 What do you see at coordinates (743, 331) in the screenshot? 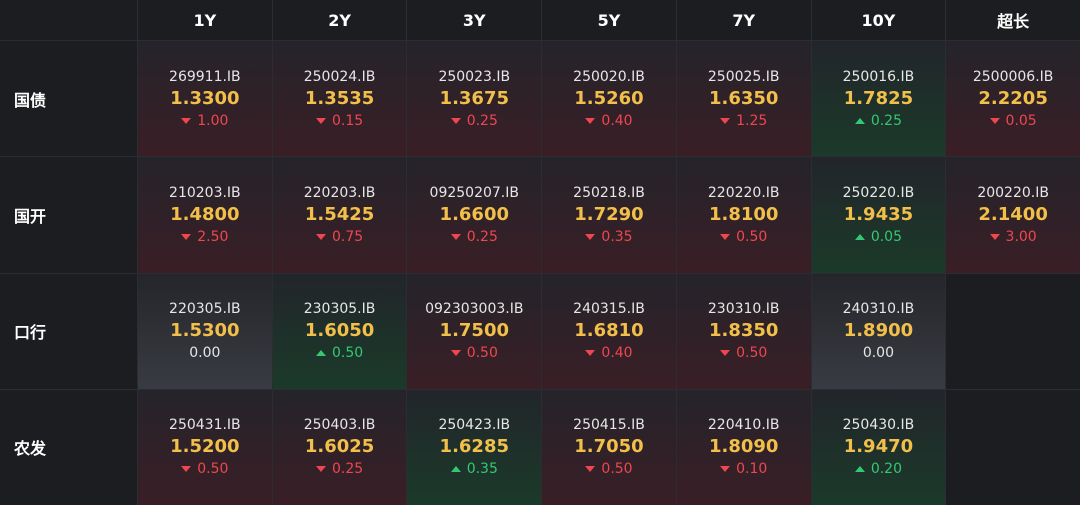
I see `quote-cell: 230310.IB 1.8350 0.50` at bounding box center [743, 331].